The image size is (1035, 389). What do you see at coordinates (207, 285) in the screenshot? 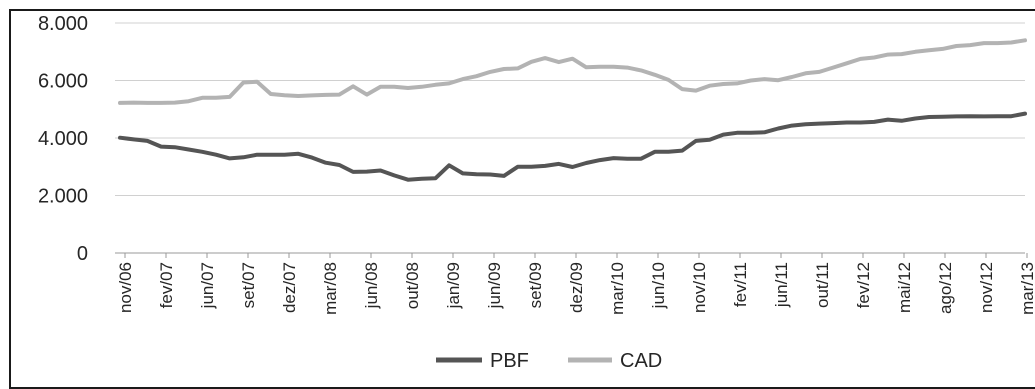
I see `x-tick-label: jun/07` at bounding box center [207, 285].